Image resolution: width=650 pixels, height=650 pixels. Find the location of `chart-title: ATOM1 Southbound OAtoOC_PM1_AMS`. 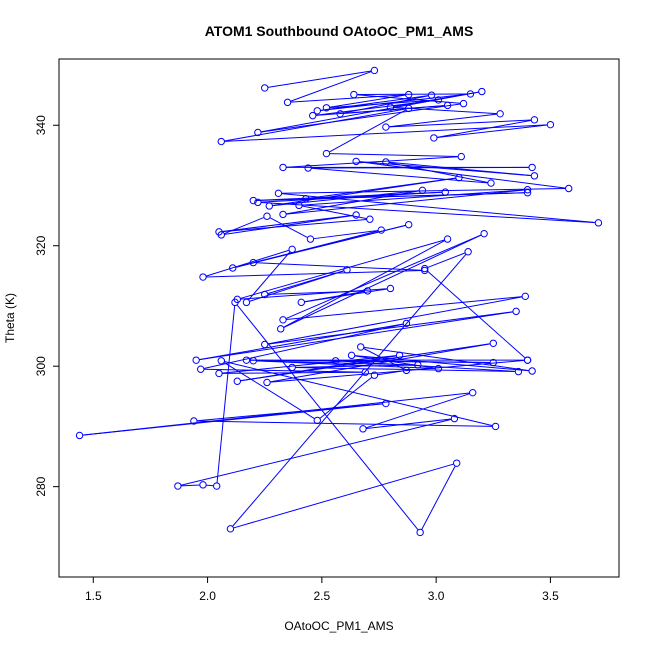

chart-title: ATOM1 Southbound OAtoOC_PM1_AMS is located at coordinates (339, 31).